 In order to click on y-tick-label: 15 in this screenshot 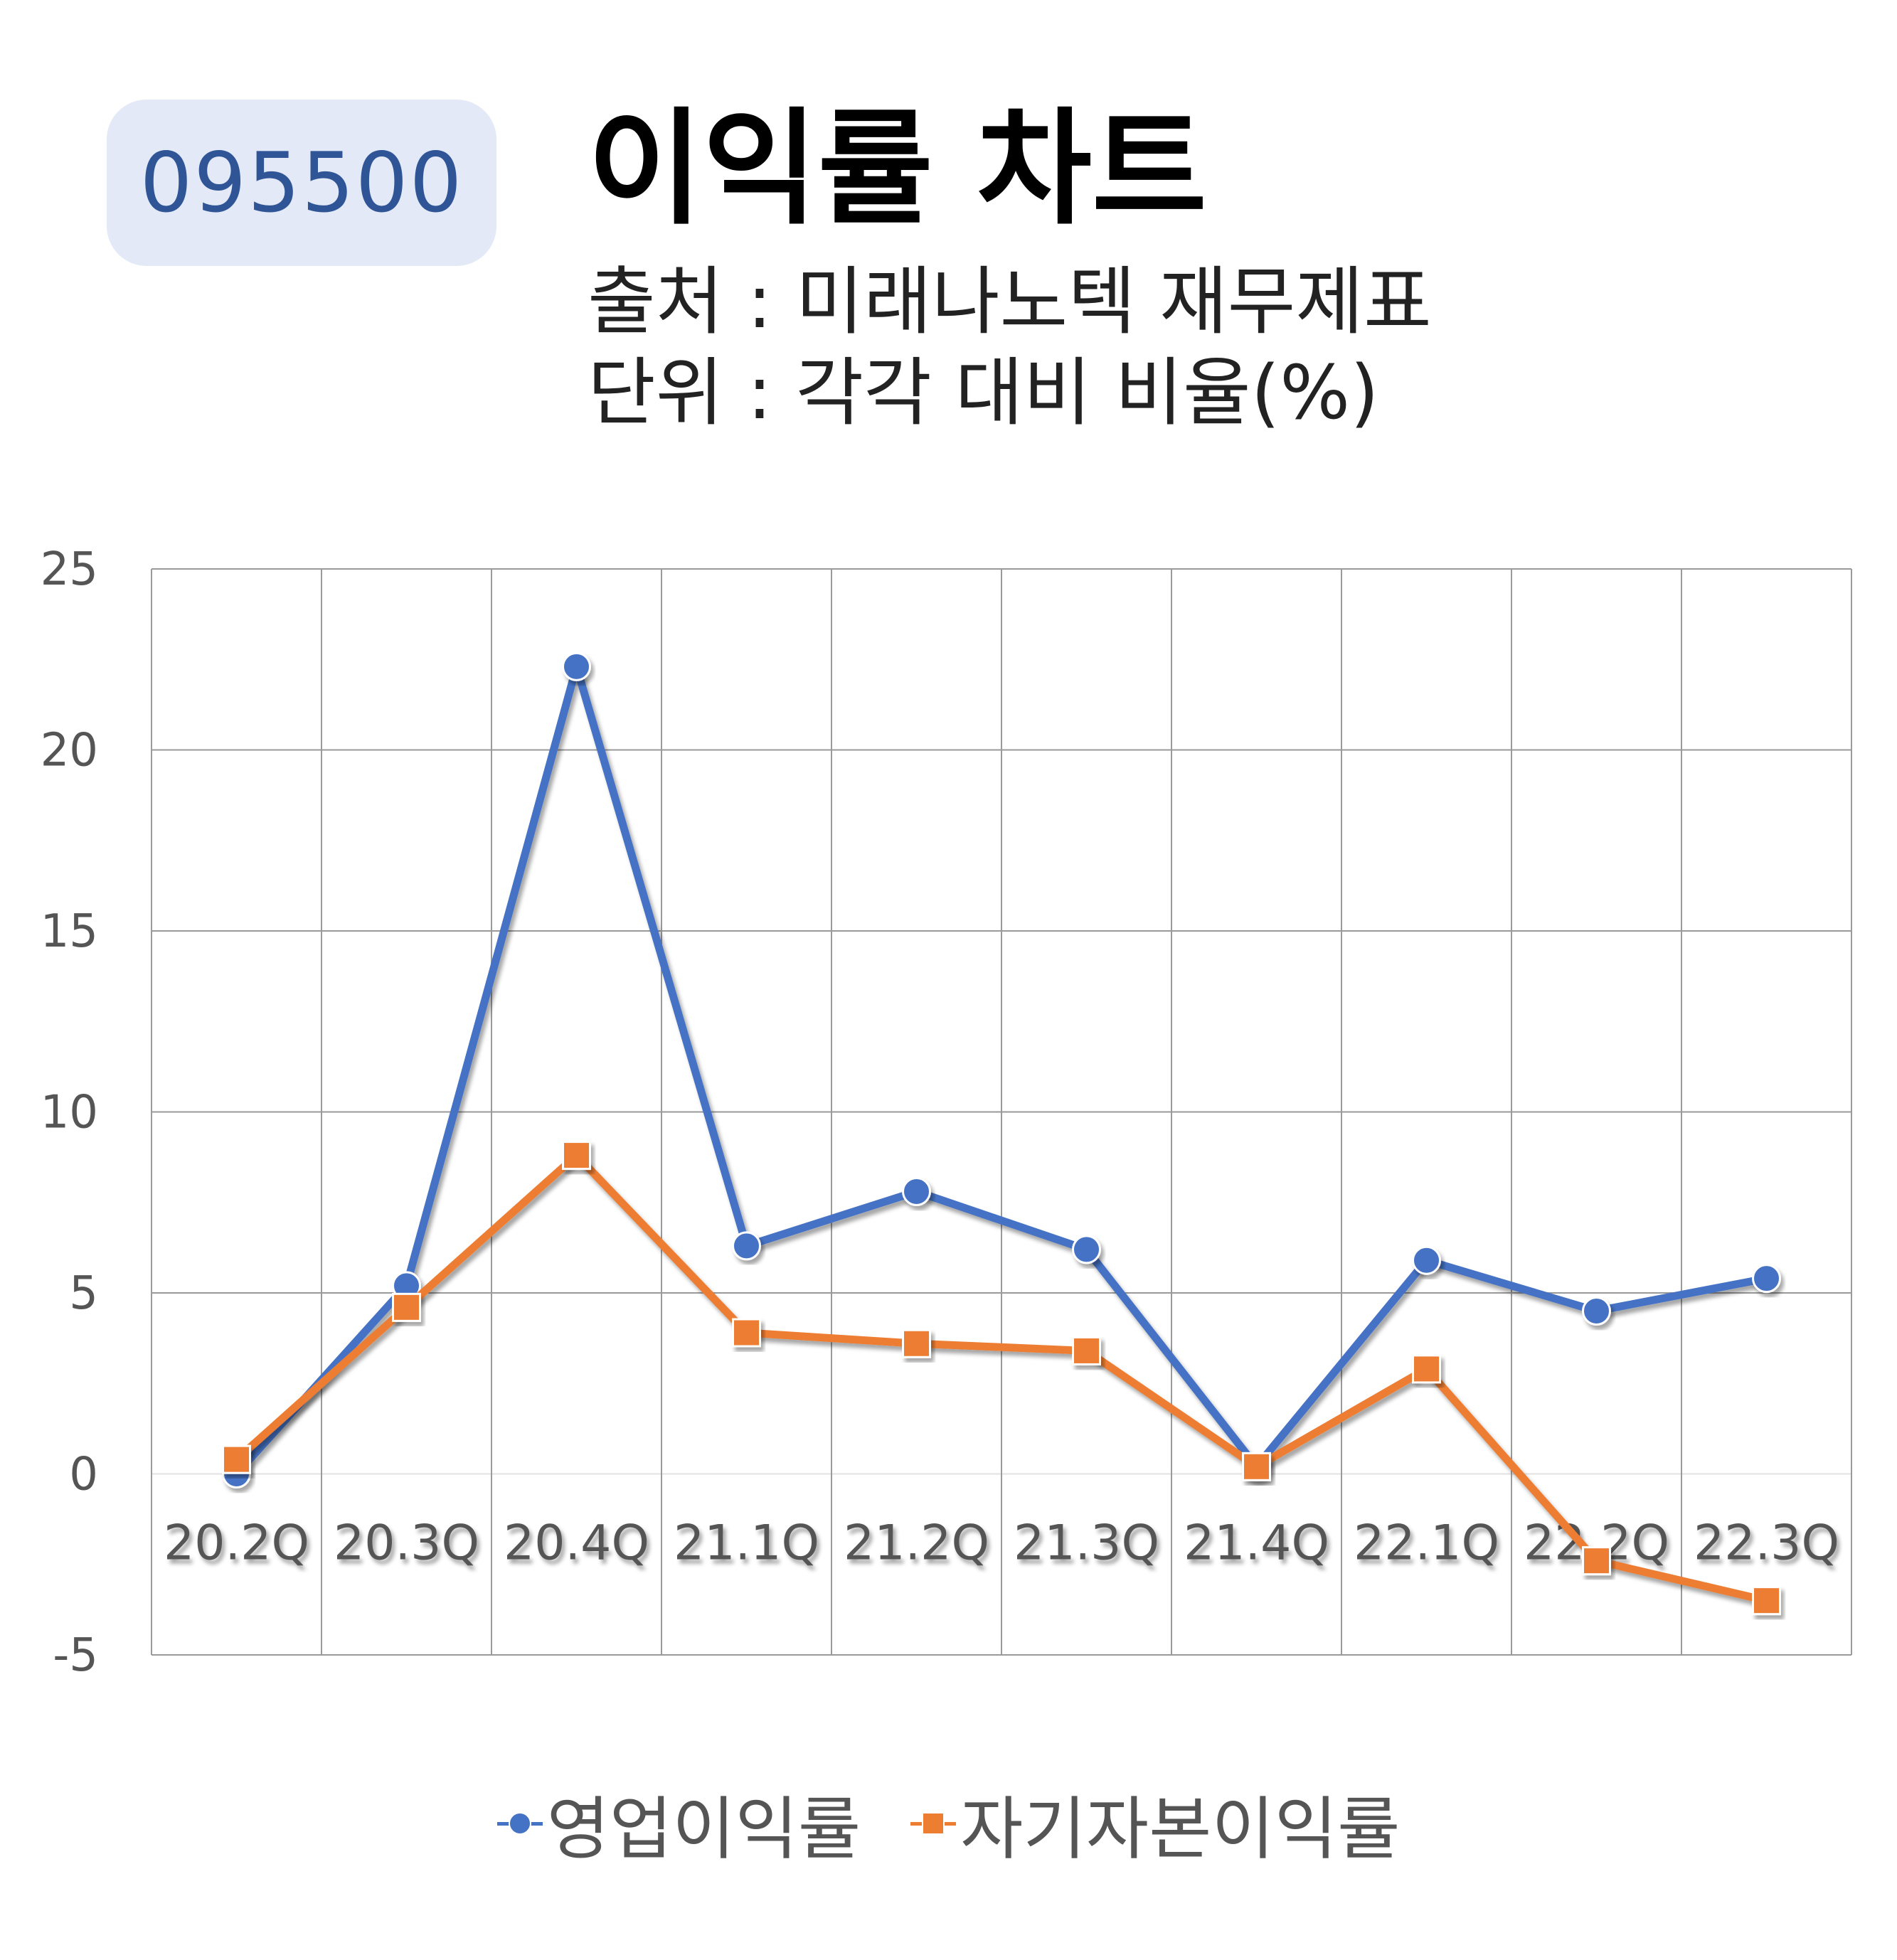, I will do `click(69, 931)`.